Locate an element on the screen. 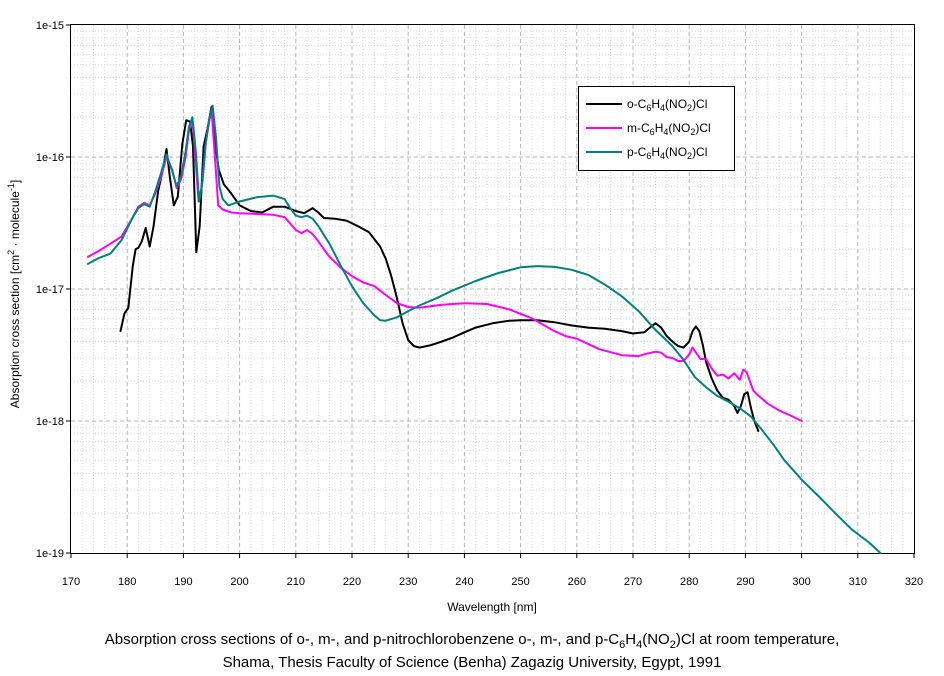  x-tick-label: 180 is located at coordinates (127, 582).